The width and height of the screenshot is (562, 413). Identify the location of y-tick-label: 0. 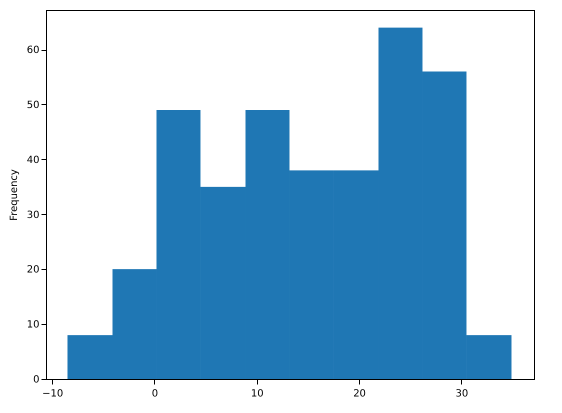
(36, 380).